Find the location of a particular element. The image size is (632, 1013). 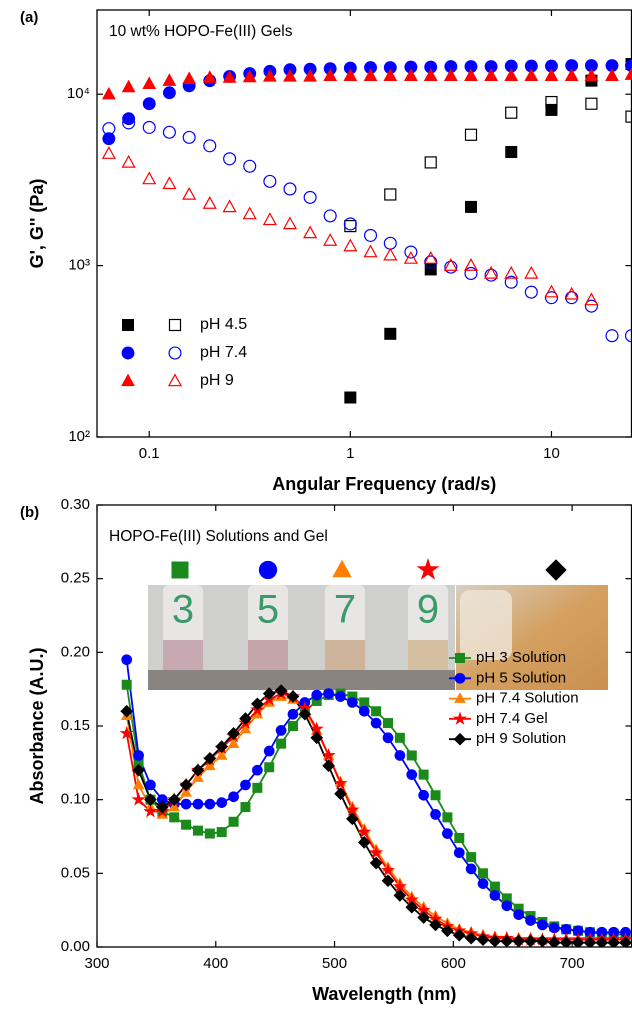

x-axis-title: Wavelength (nm) is located at coordinates (384, 994).